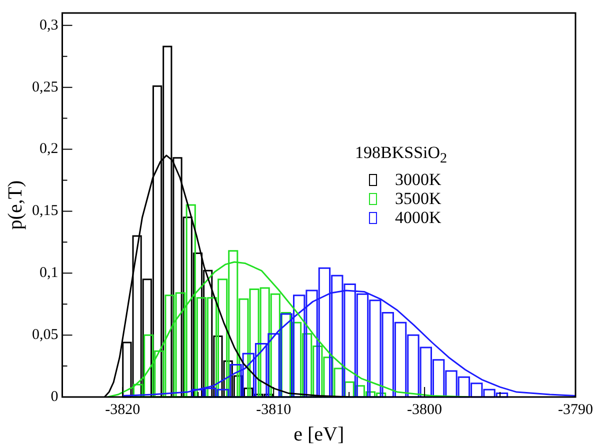 This screenshot has width=597, height=447. Describe the element at coordinates (45, 87) in the screenshot. I see `y-tick-label: 0,25` at that location.